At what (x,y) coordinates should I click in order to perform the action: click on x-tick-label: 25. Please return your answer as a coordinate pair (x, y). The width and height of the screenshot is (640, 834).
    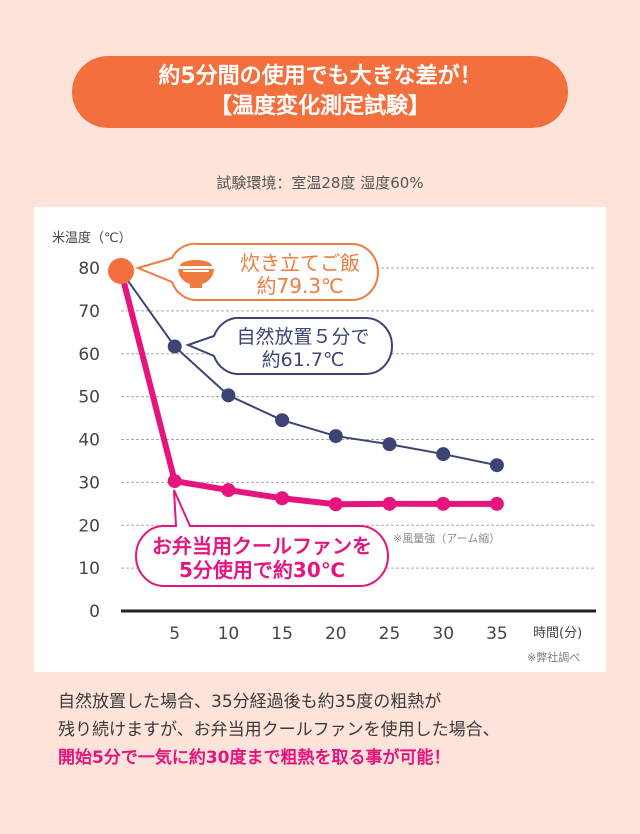
    Looking at the image, I should click on (390, 634).